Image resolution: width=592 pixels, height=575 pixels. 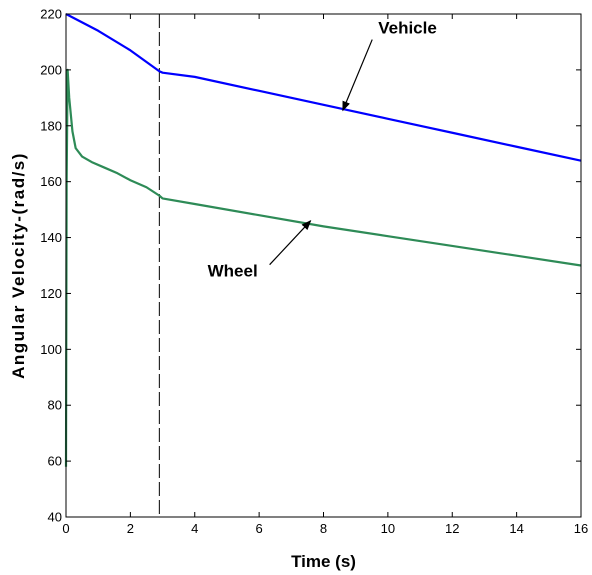 I want to click on y-axis-title: Angular Velocity-(rad/s), so click(x=18, y=265).